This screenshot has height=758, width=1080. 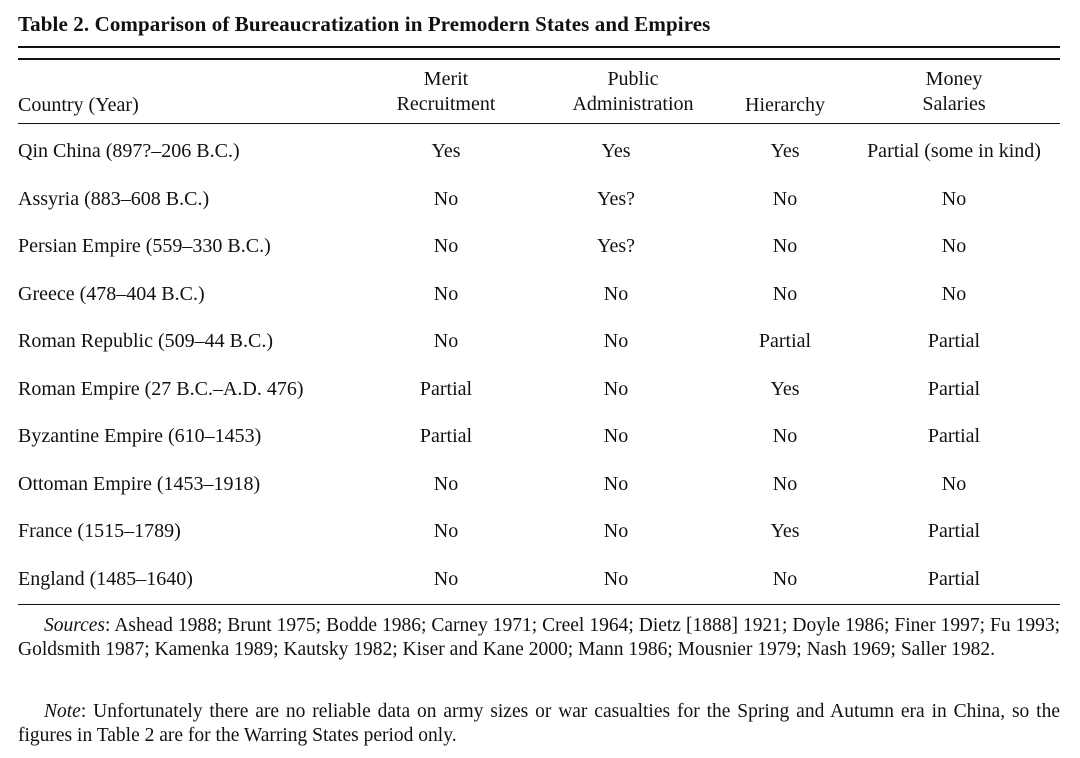 I want to click on header-public-administration: Public Administration, so click(x=633, y=92).